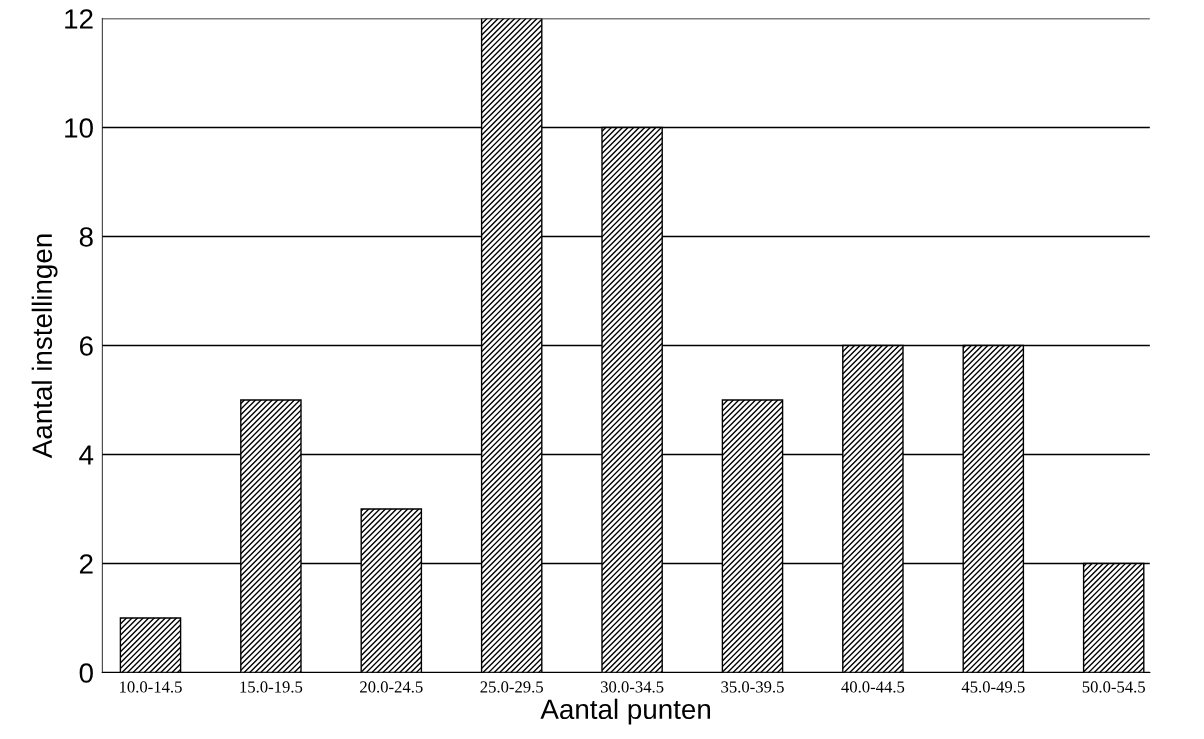 The height and width of the screenshot is (739, 1204). Describe the element at coordinates (86, 564) in the screenshot. I see `y-tick-label: 2` at that location.